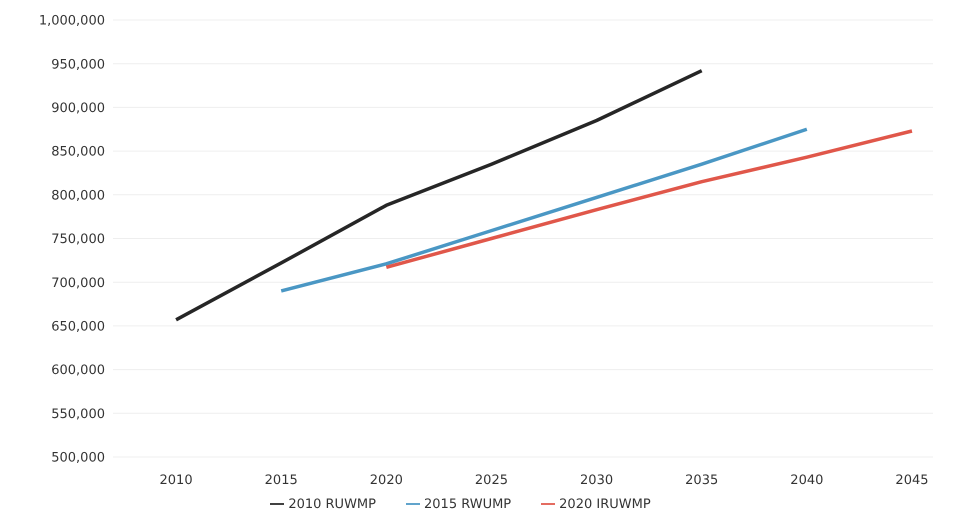  Describe the element at coordinates (468, 504) in the screenshot. I see `legend-label: 2015 RWUMP` at that location.